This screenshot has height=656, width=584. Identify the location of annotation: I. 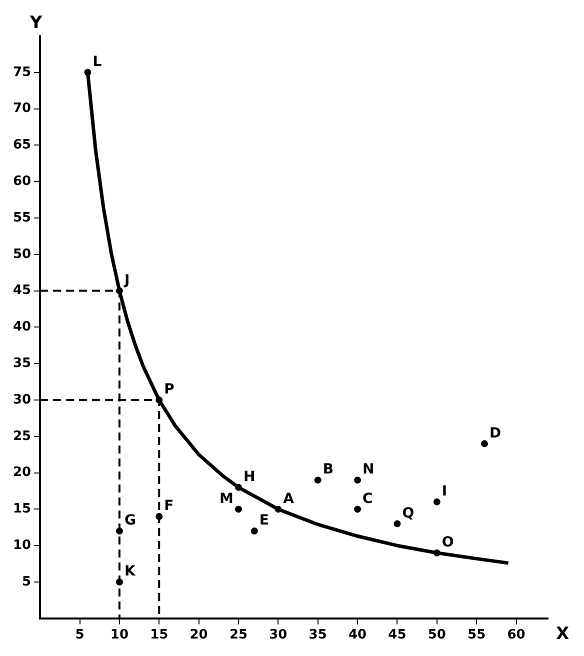
(445, 492).